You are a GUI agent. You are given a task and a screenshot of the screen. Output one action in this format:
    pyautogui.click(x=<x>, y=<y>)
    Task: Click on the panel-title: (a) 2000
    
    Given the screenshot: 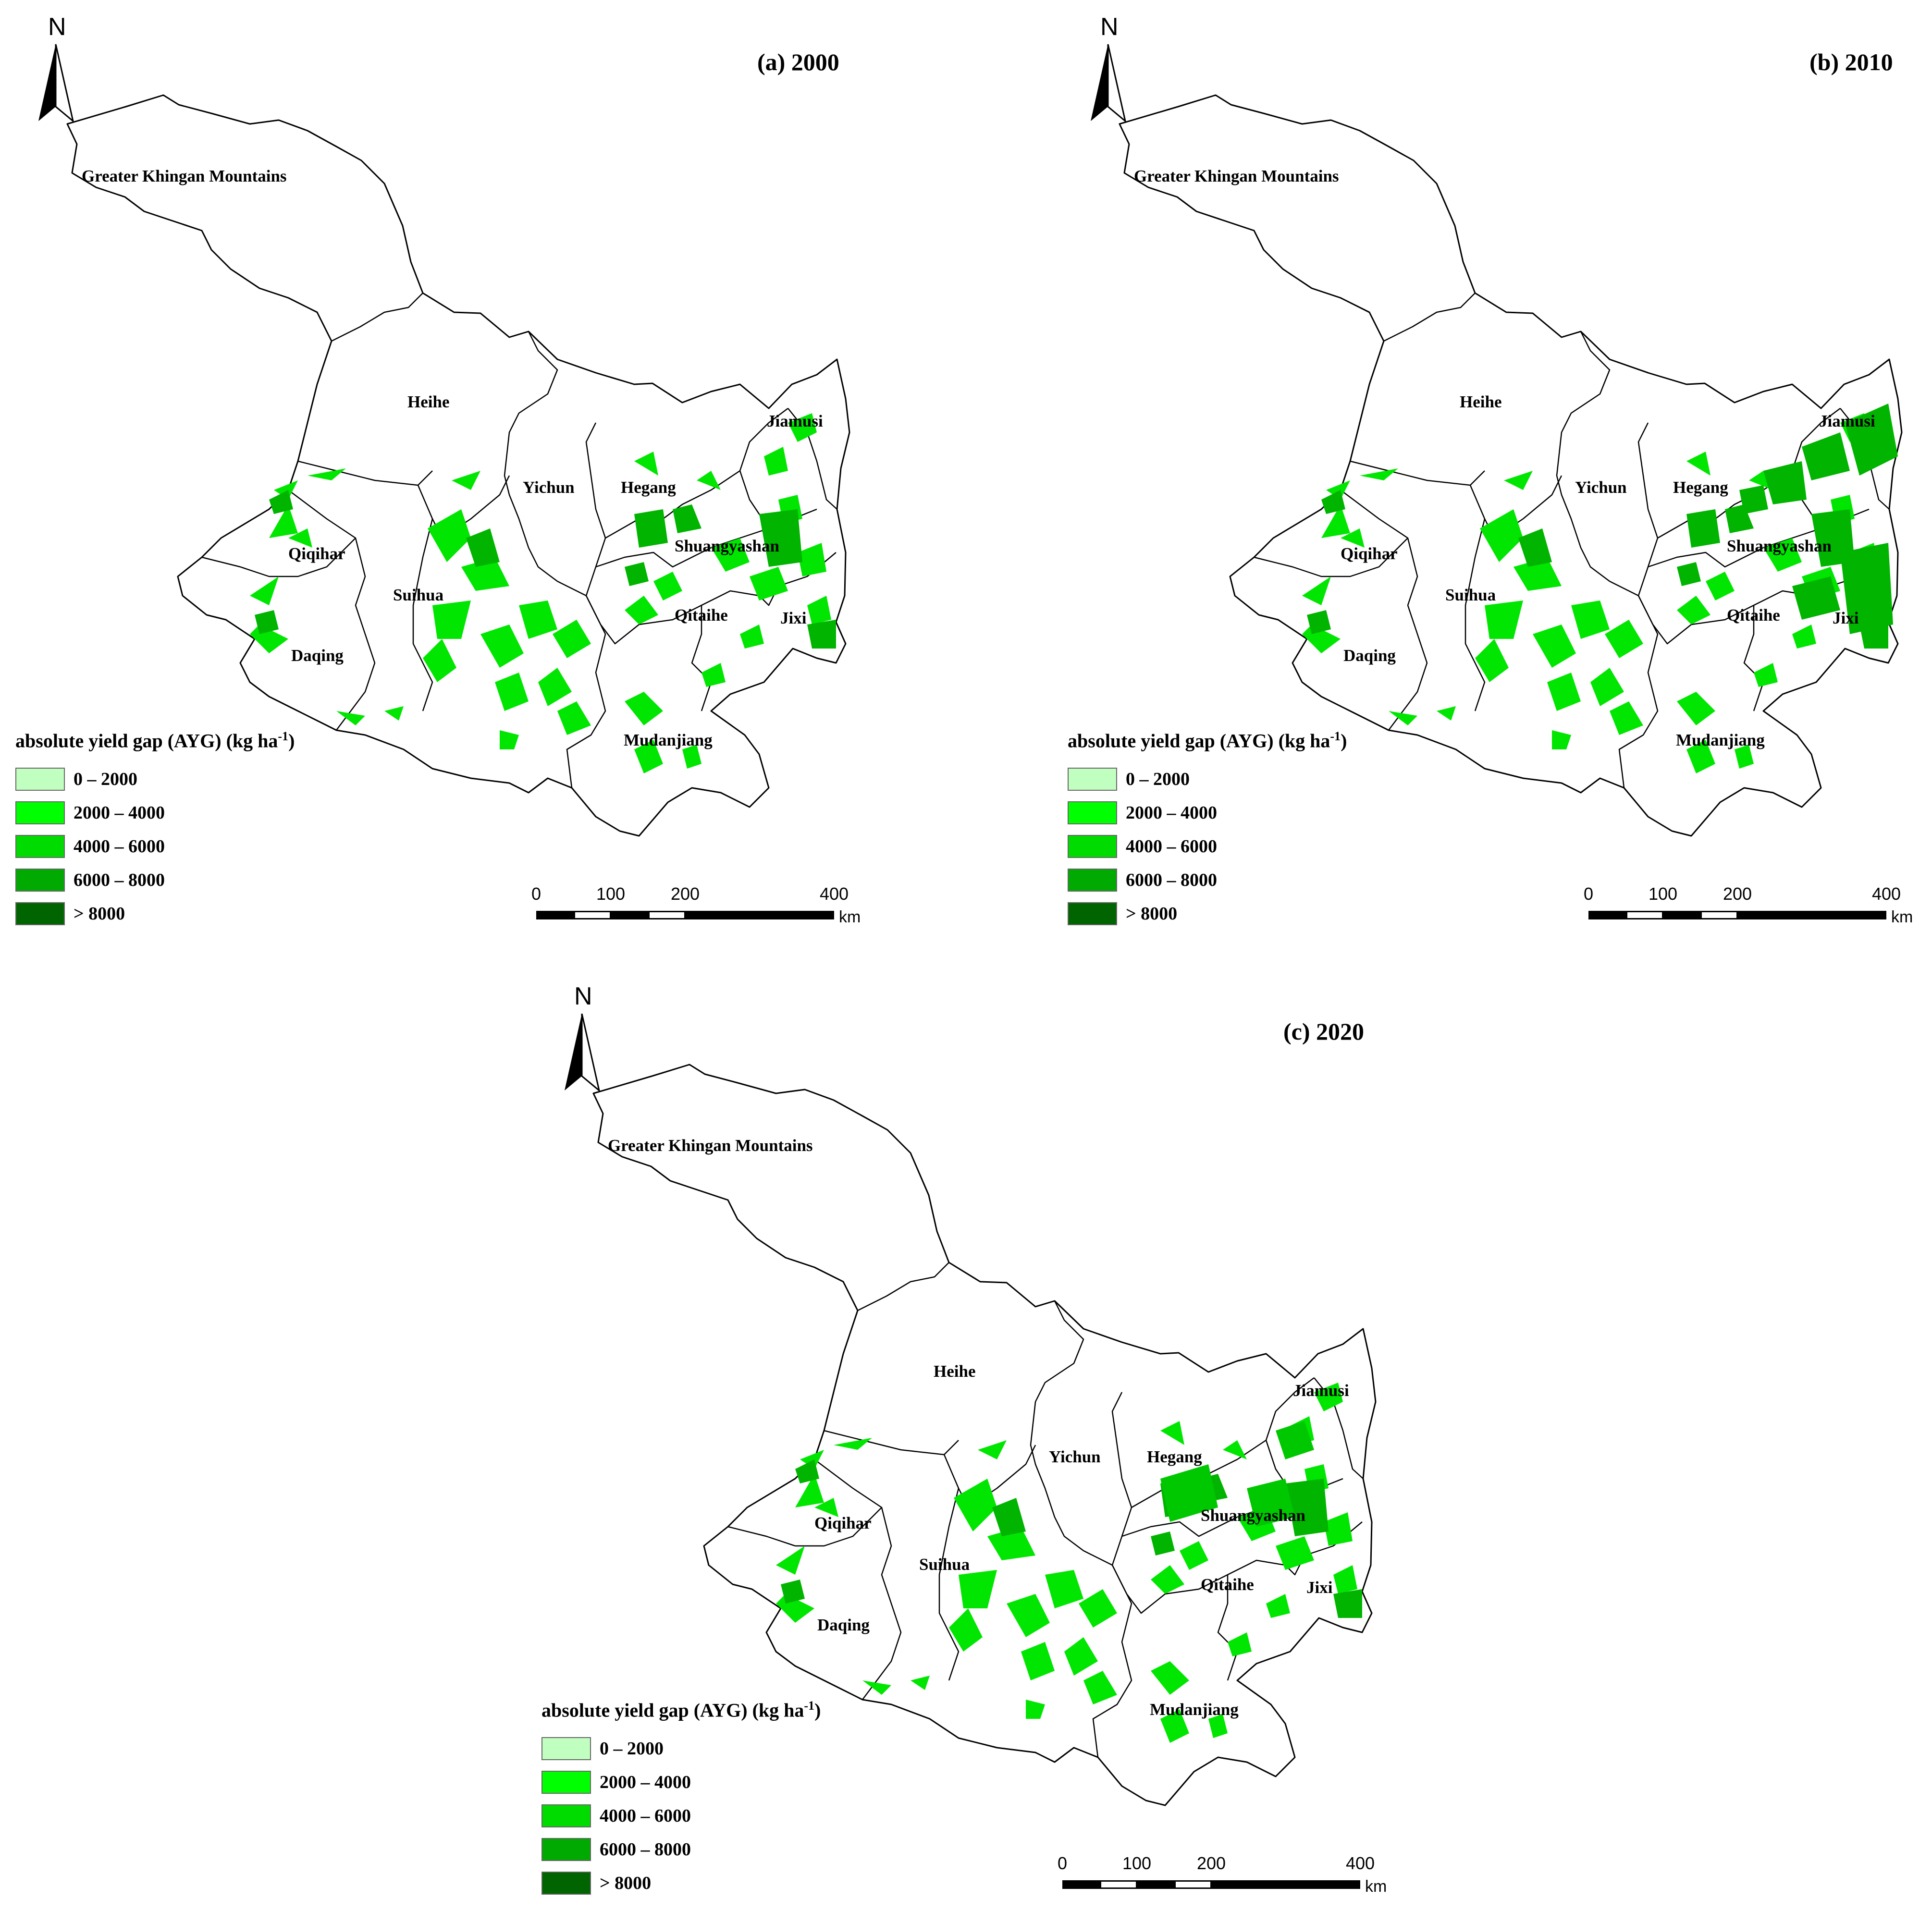 What is the action you would take?
    pyautogui.click(x=798, y=62)
    